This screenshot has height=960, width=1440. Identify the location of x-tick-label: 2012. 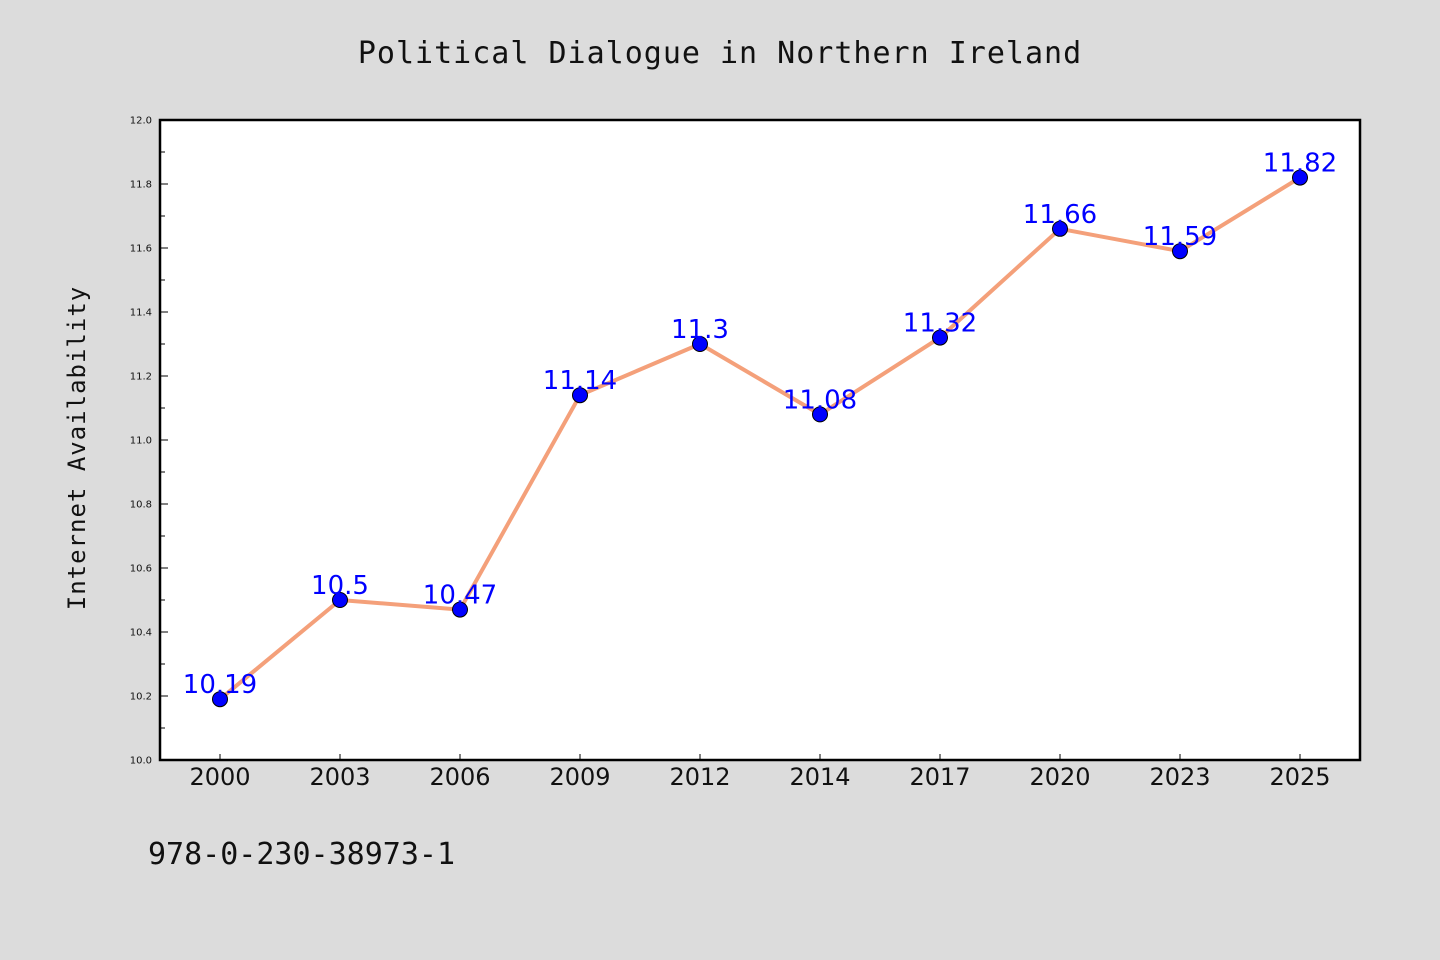
(699, 777).